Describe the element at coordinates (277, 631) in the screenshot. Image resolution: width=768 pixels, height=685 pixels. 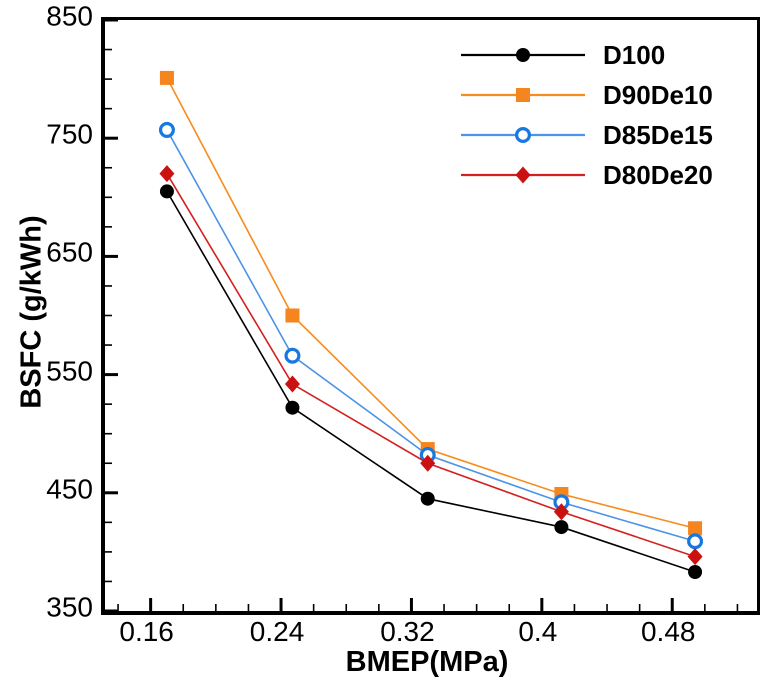
I see `x-tick-label: 0.24` at that location.